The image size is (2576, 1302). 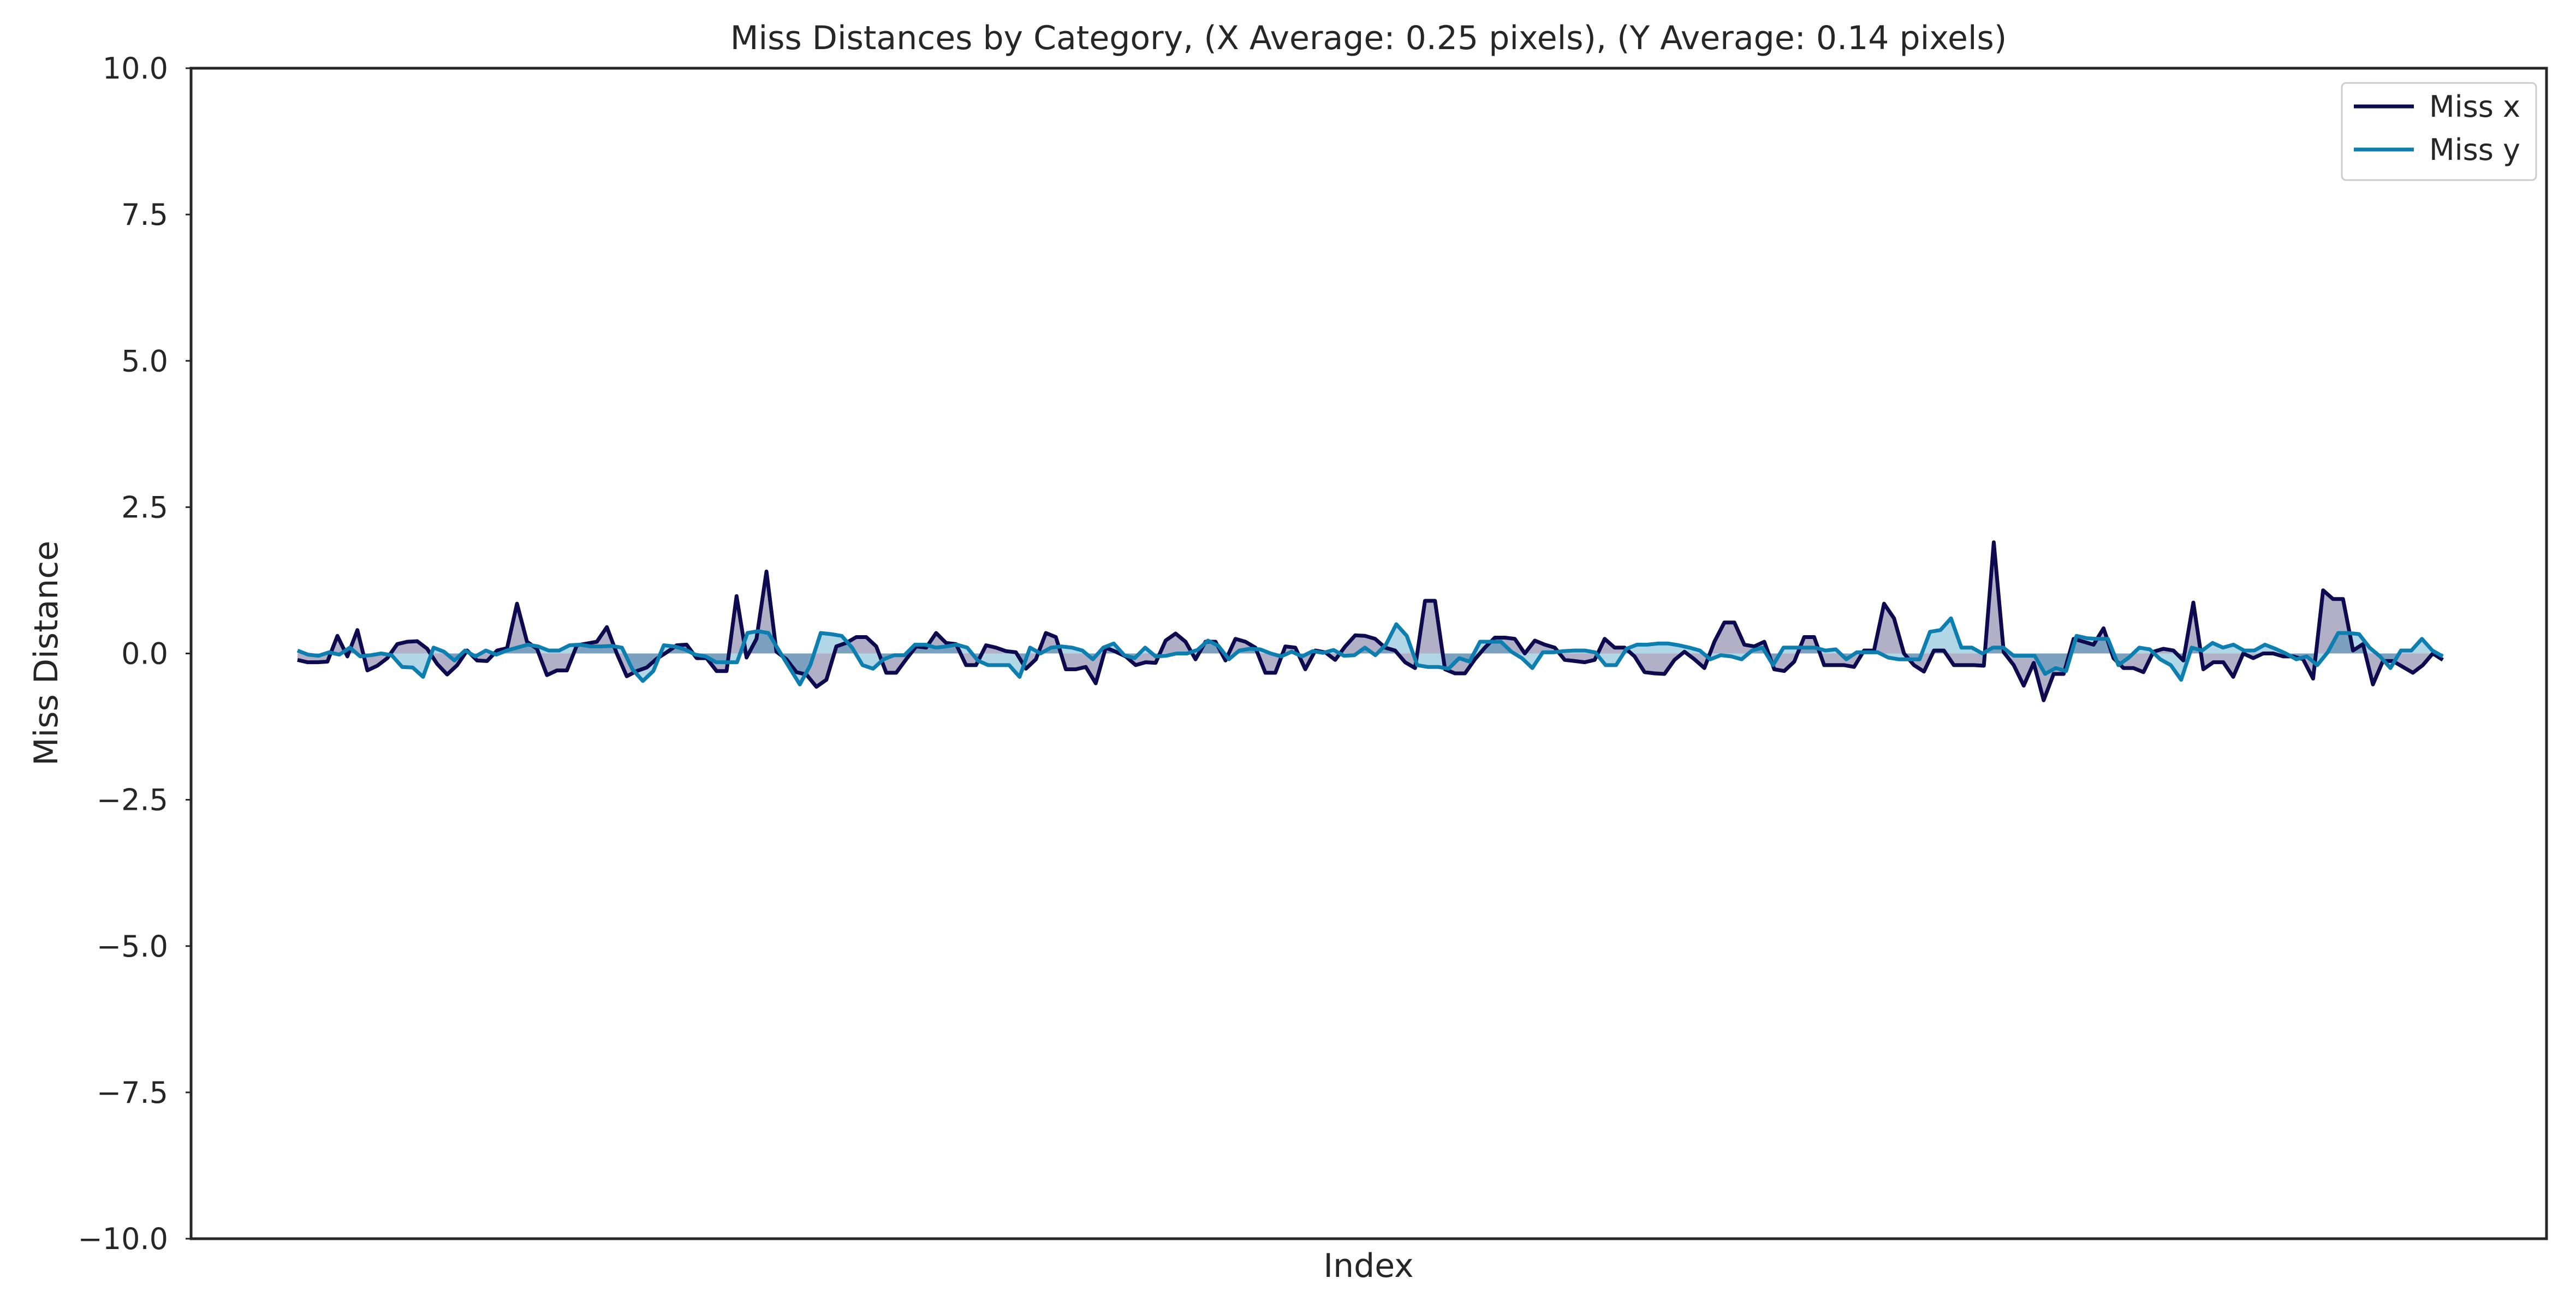 I want to click on y-tick-label: 7.5, so click(x=144, y=215).